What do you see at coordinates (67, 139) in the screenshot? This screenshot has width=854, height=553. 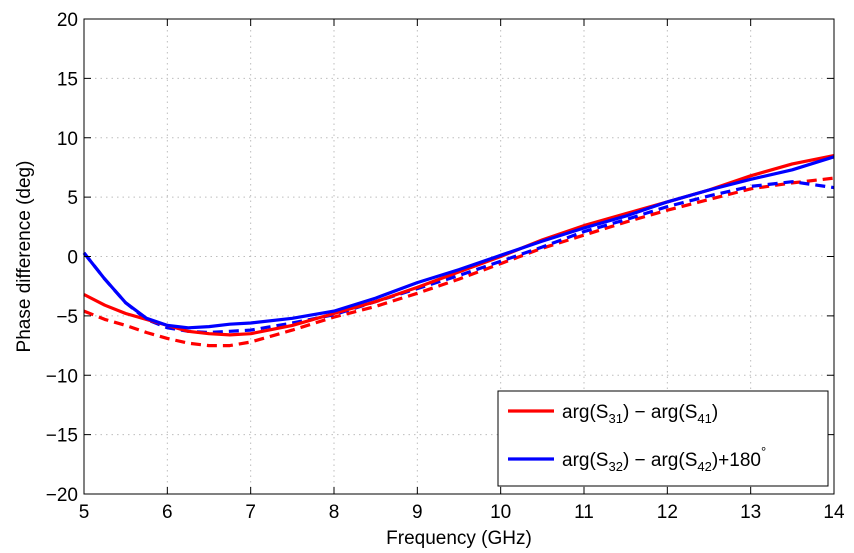 I see `y-tick-label: 10` at bounding box center [67, 139].